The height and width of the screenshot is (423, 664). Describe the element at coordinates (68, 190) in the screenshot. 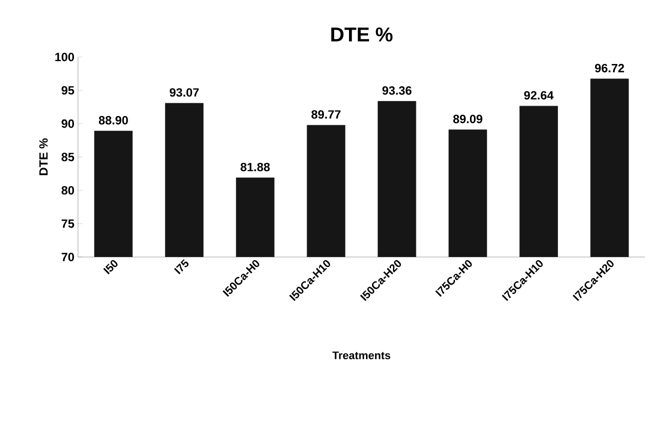

I see `y-tick-label: 80` at that location.